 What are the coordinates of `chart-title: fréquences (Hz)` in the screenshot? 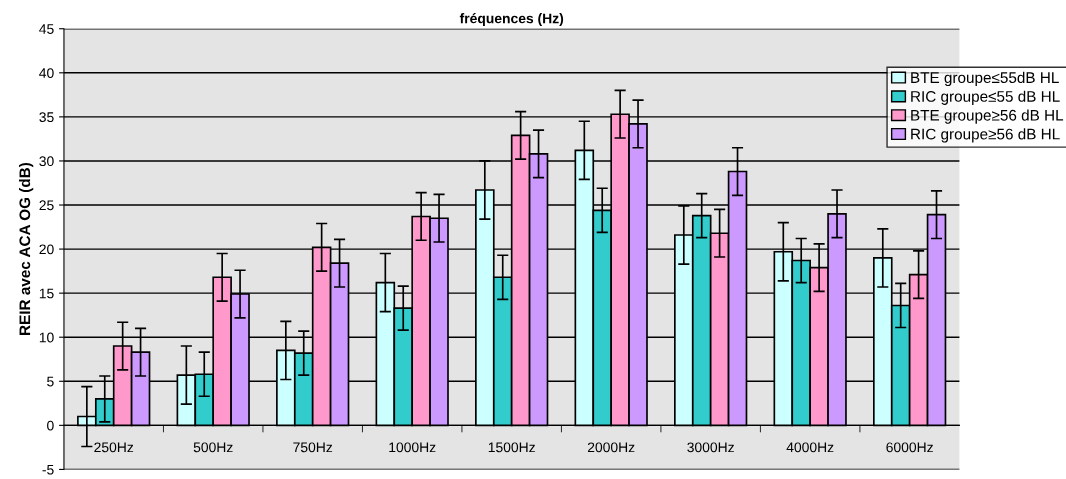 It's located at (511, 20).